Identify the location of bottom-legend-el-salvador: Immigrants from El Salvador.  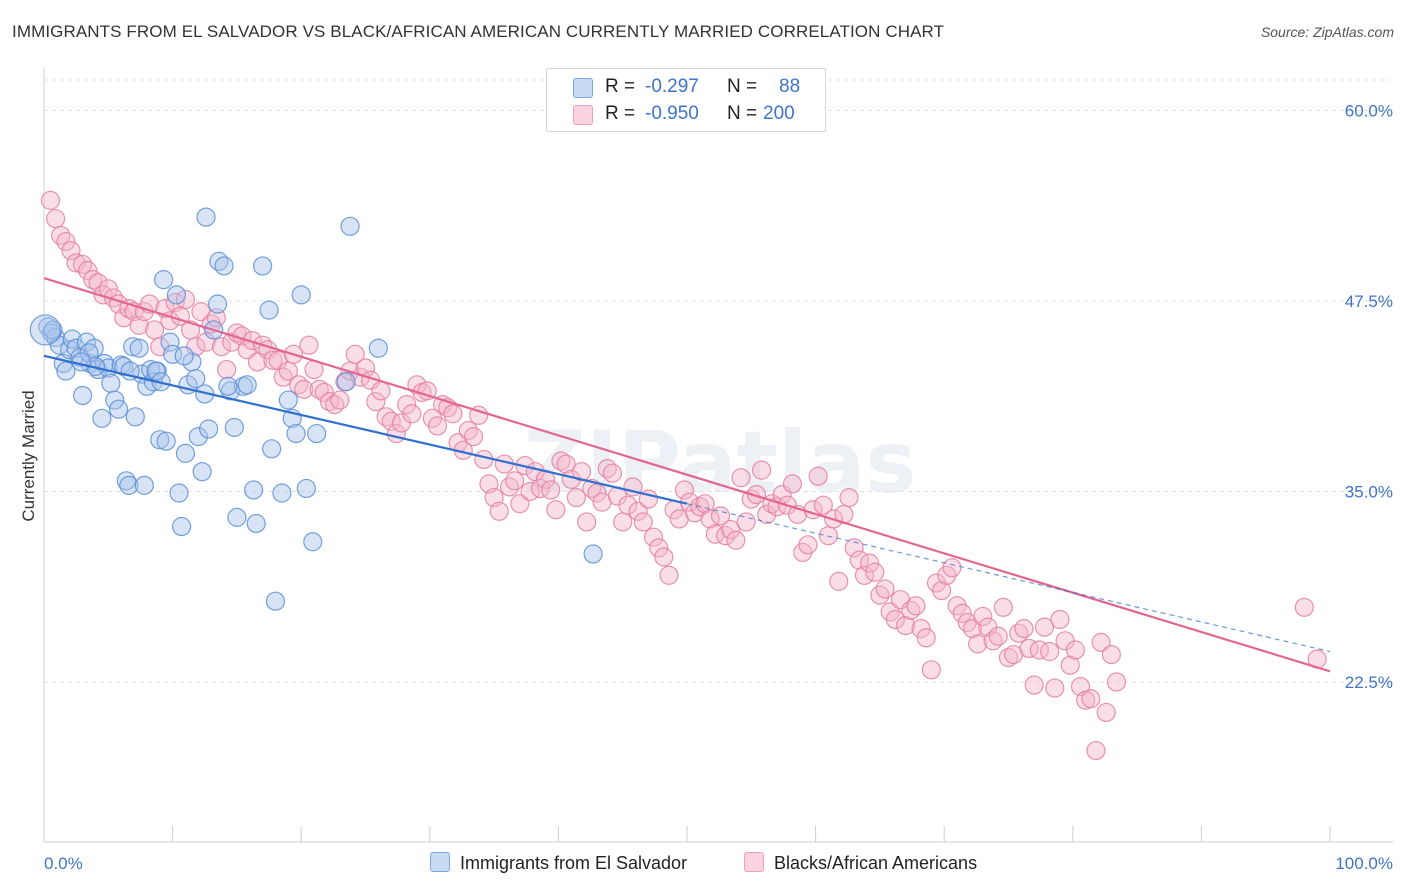
(558, 863).